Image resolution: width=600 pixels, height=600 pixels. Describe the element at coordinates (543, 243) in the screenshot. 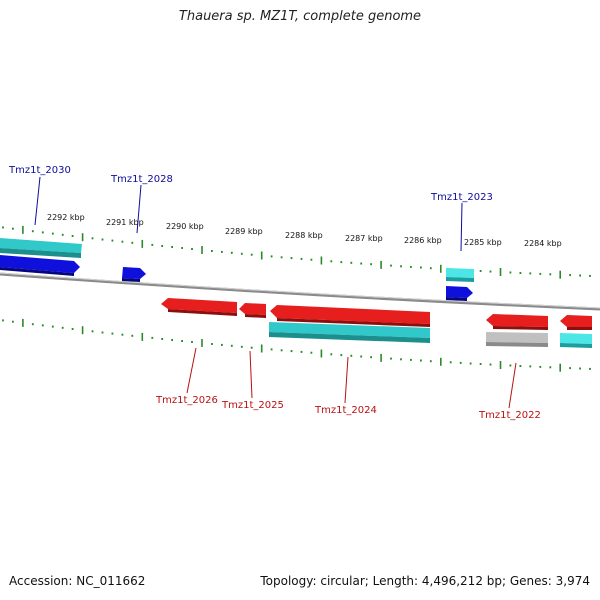

I see `ruler-label: 2284 kbp` at that location.